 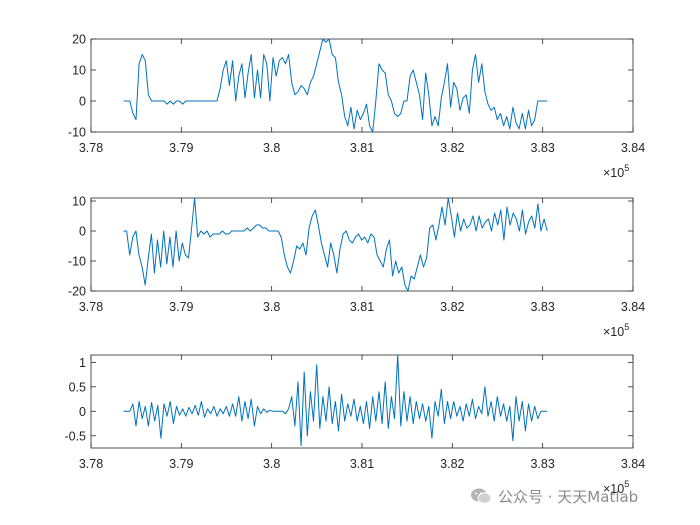 I want to click on y-tick-label: 20, so click(x=79, y=40).